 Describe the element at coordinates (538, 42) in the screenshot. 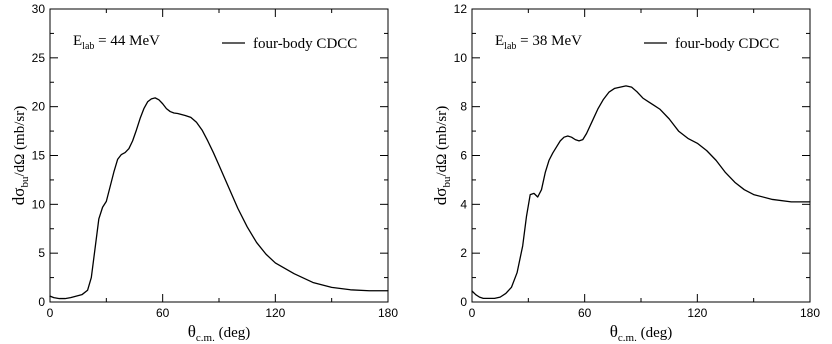

I see `energy-annotation: Elab = 38 MeV` at that location.